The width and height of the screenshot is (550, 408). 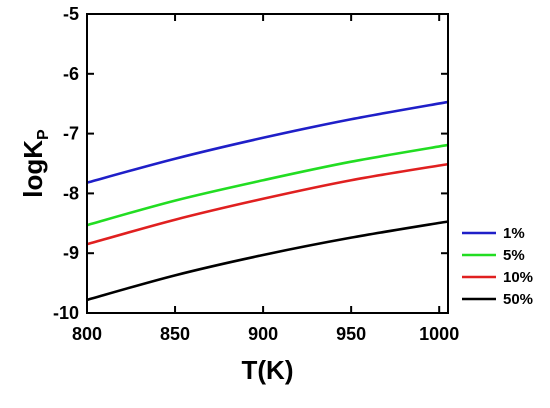 I want to click on x-tick-label: 1000, so click(x=439, y=334).